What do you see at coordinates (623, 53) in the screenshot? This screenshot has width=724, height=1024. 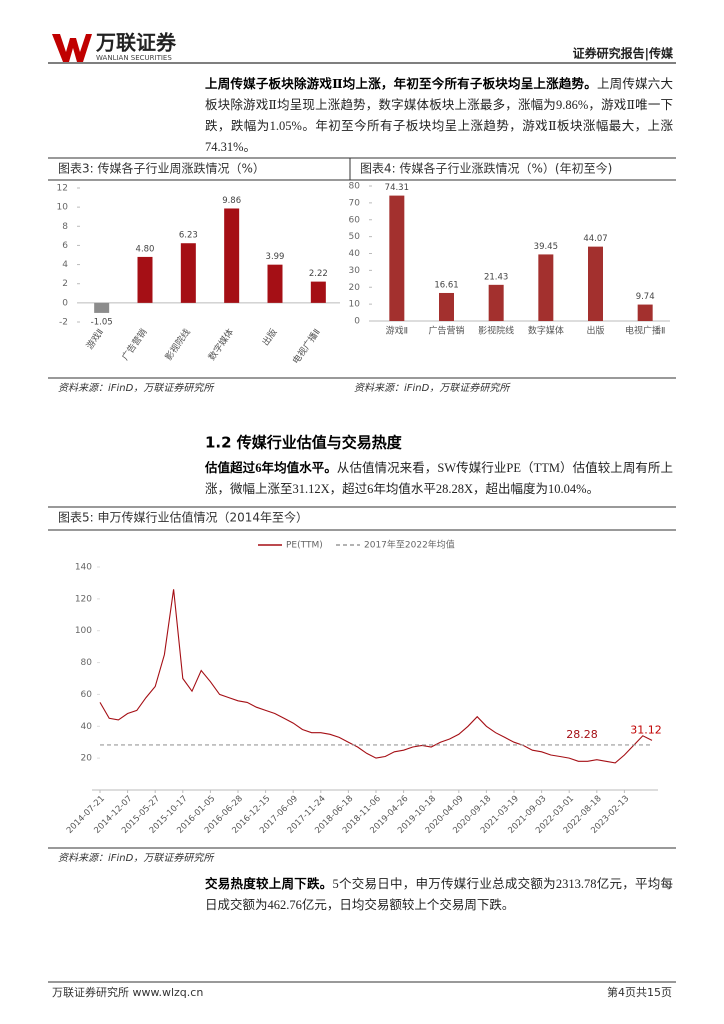 I see `report-type: 证券研究报告|传媒` at bounding box center [623, 53].